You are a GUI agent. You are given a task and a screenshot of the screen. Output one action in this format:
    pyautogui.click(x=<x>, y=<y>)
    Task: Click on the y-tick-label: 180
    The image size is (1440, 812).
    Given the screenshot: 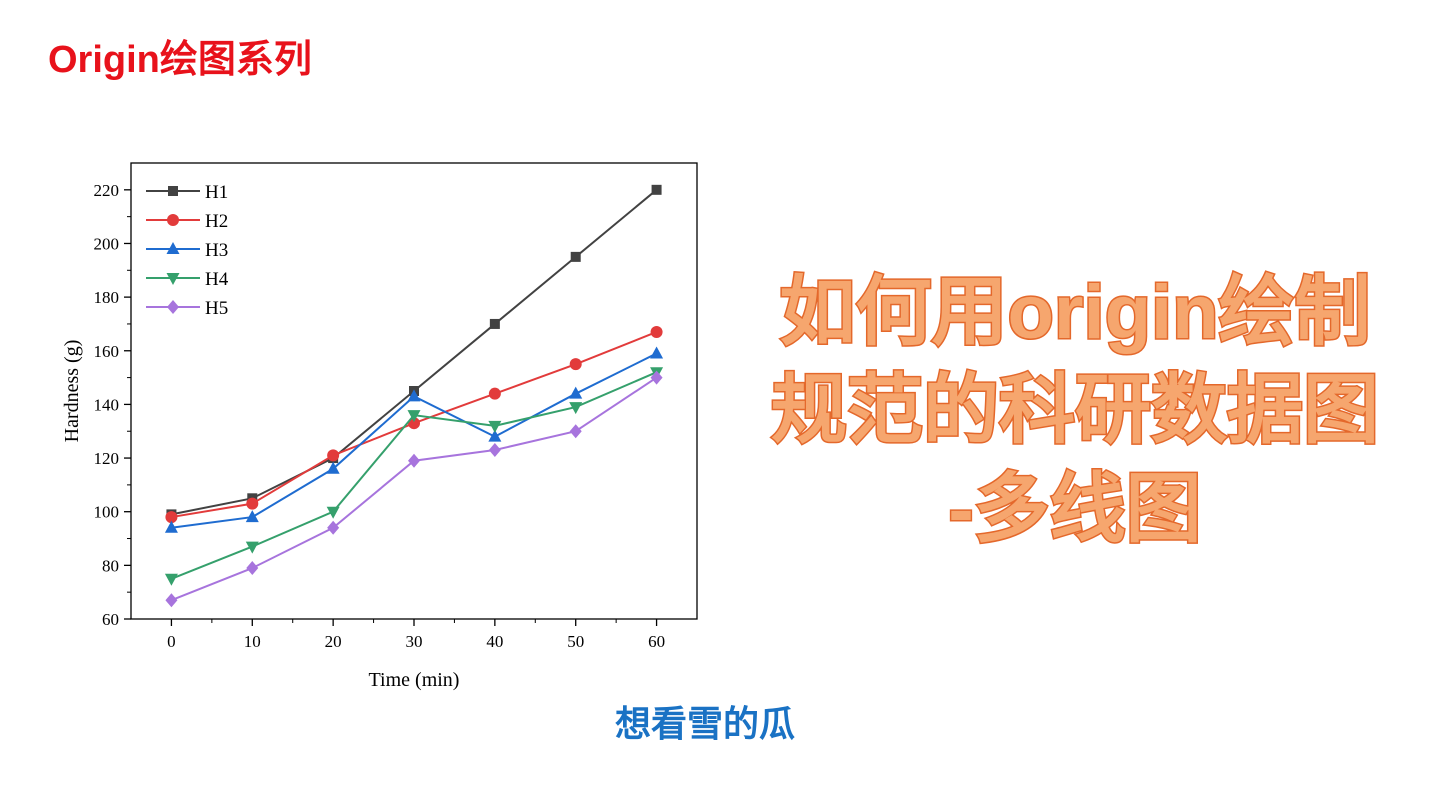 What is the action you would take?
    pyautogui.click(x=107, y=297)
    